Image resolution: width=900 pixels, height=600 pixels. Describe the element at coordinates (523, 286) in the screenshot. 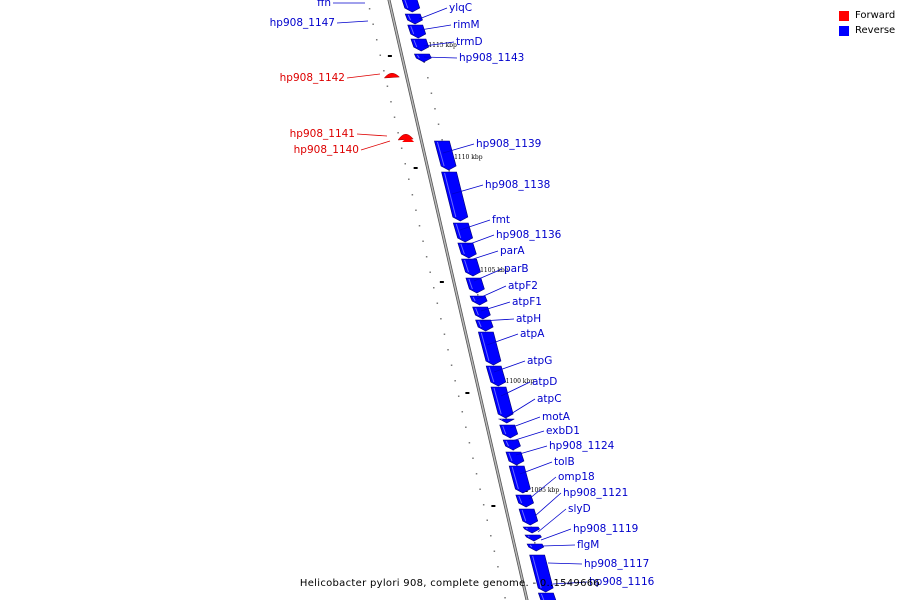

I see `gene-label-atpf2: atpF2` at that location.